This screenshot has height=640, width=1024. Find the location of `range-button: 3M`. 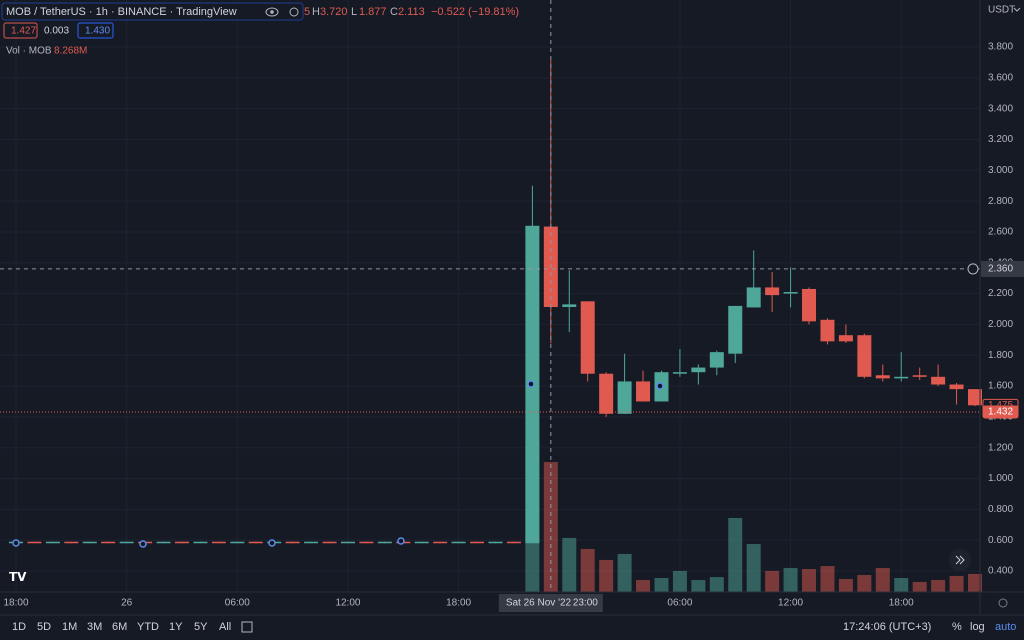

range-button: 3M is located at coordinates (94, 627).